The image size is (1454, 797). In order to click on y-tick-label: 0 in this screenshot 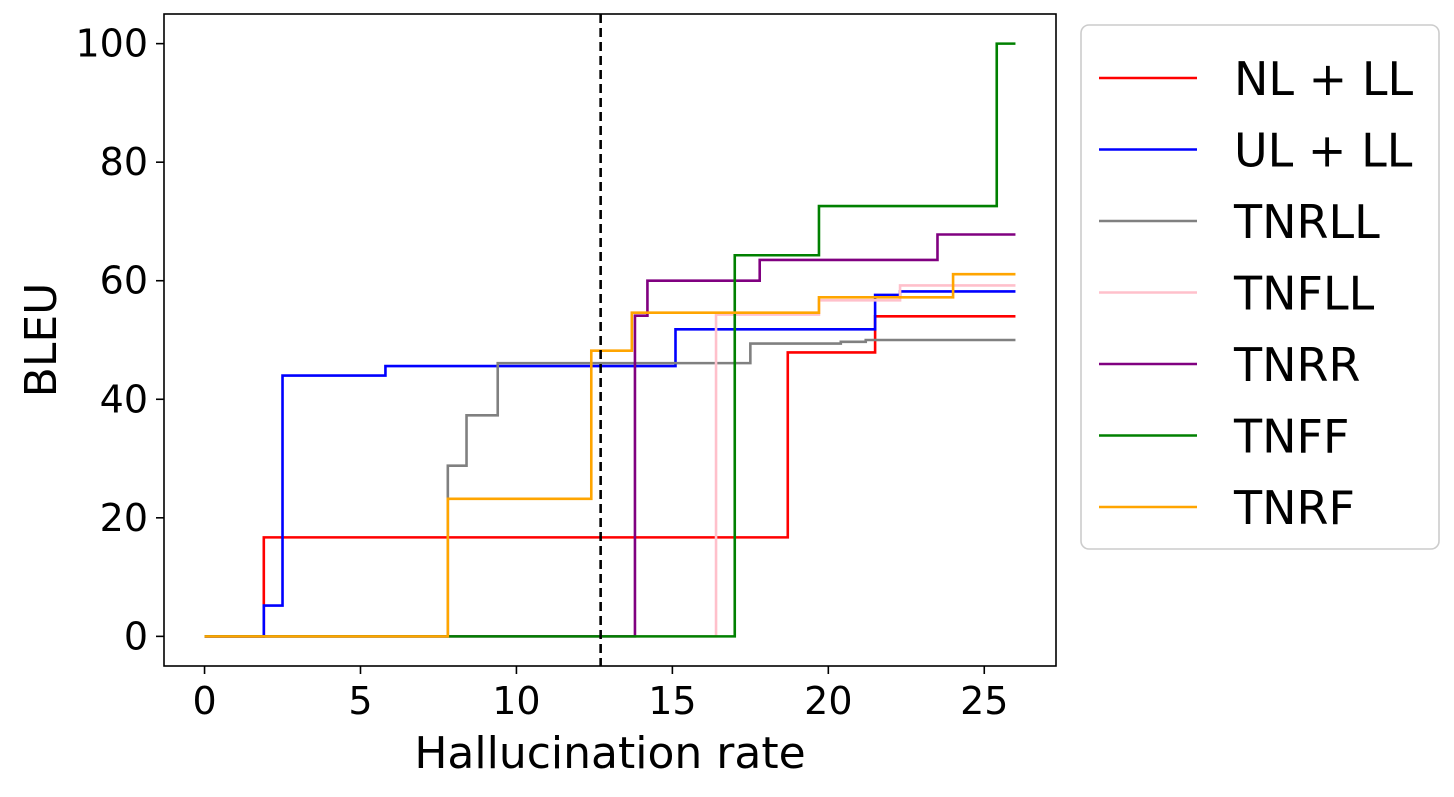, I will do `click(136, 636)`.